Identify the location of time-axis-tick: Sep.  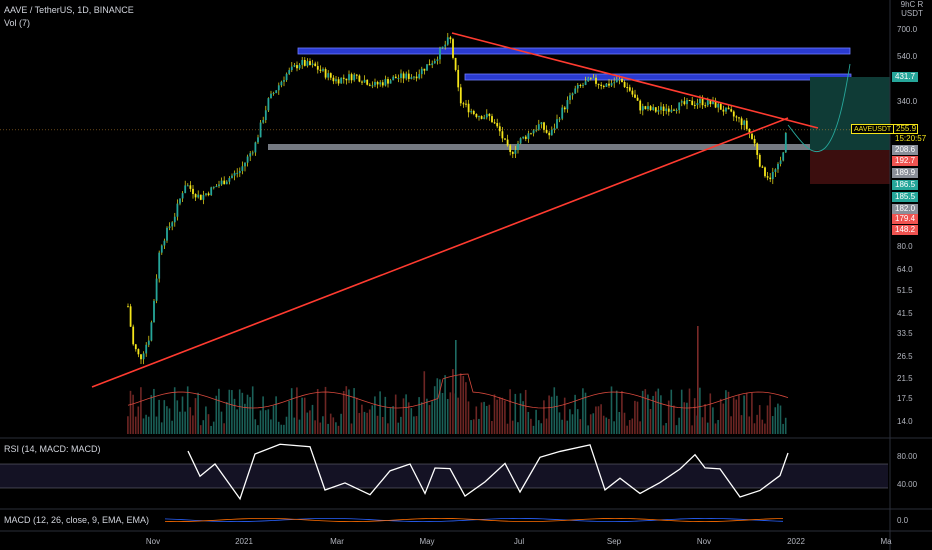
(614, 541).